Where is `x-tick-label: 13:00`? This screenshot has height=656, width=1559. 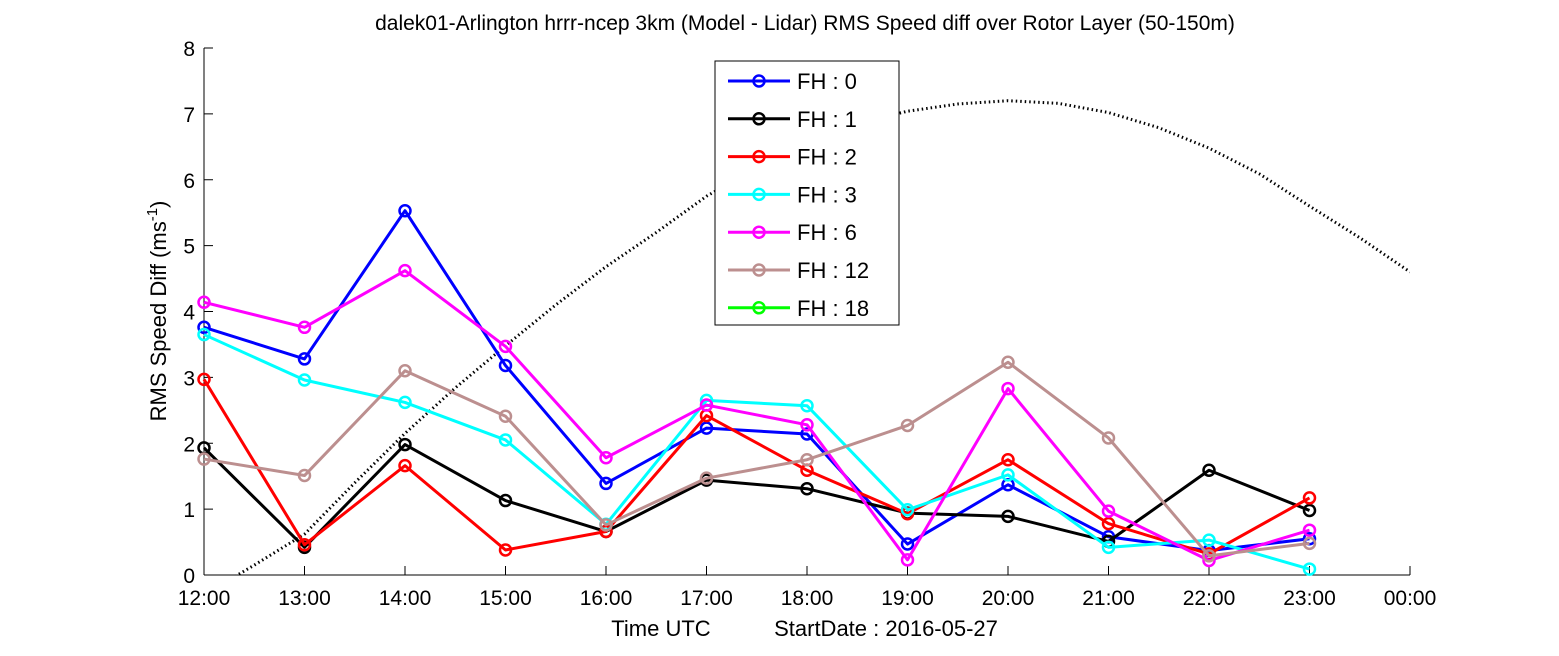 x-tick-label: 13:00 is located at coordinates (304, 598).